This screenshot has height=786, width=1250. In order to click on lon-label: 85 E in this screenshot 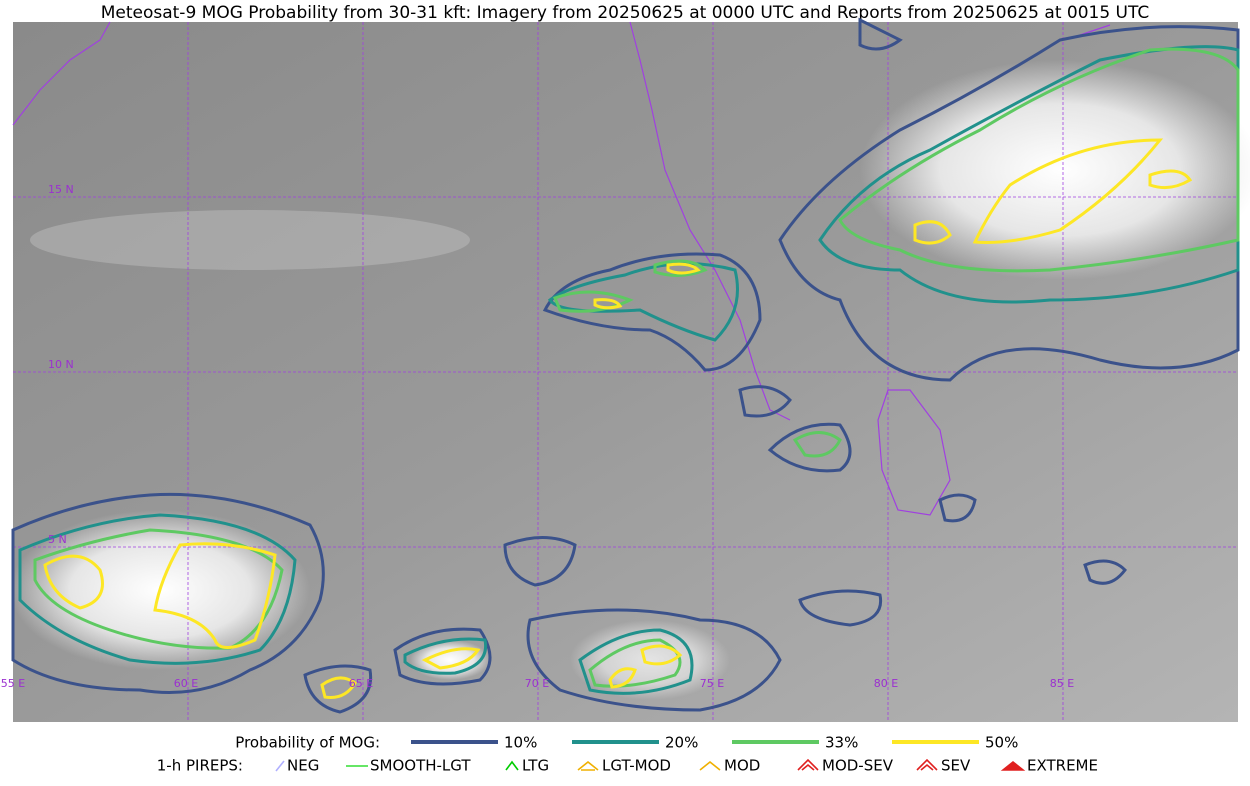, I will do `click(1062, 683)`.